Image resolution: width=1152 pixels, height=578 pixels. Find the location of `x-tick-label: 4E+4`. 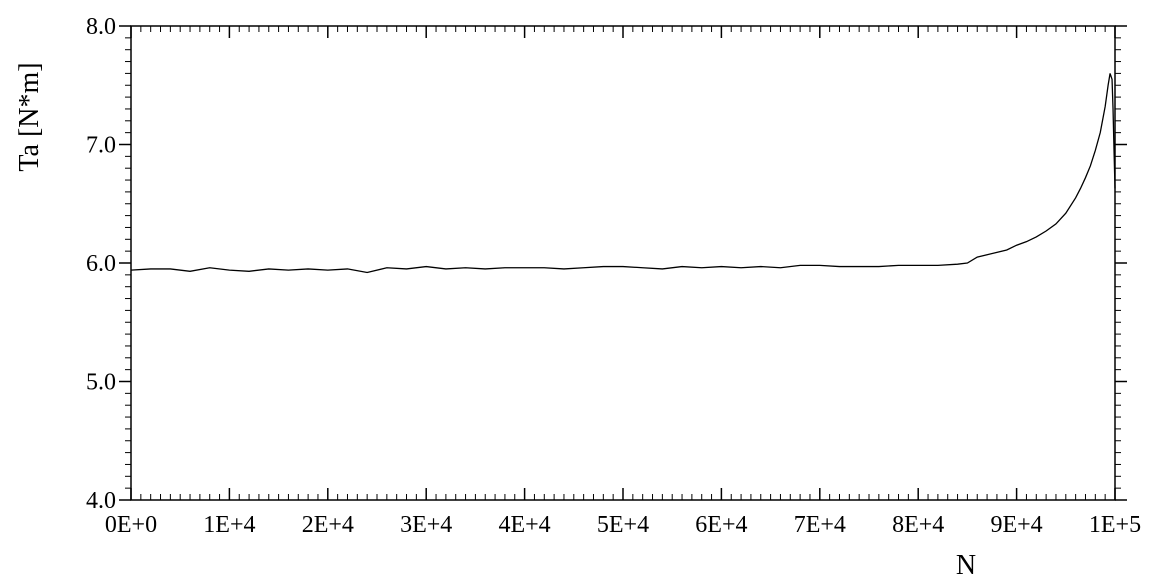

x-tick-label: 4E+4 is located at coordinates (524, 525).